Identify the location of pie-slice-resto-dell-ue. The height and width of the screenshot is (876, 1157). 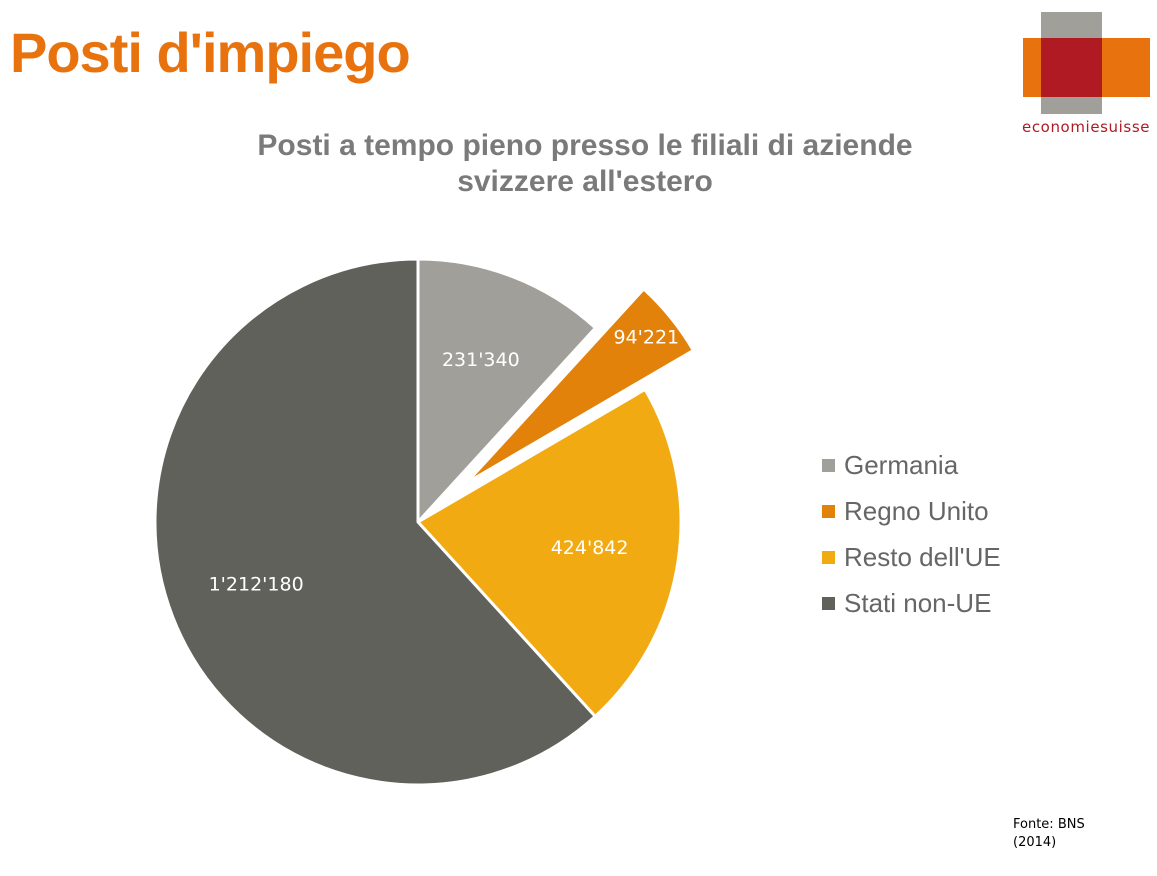
(549, 552).